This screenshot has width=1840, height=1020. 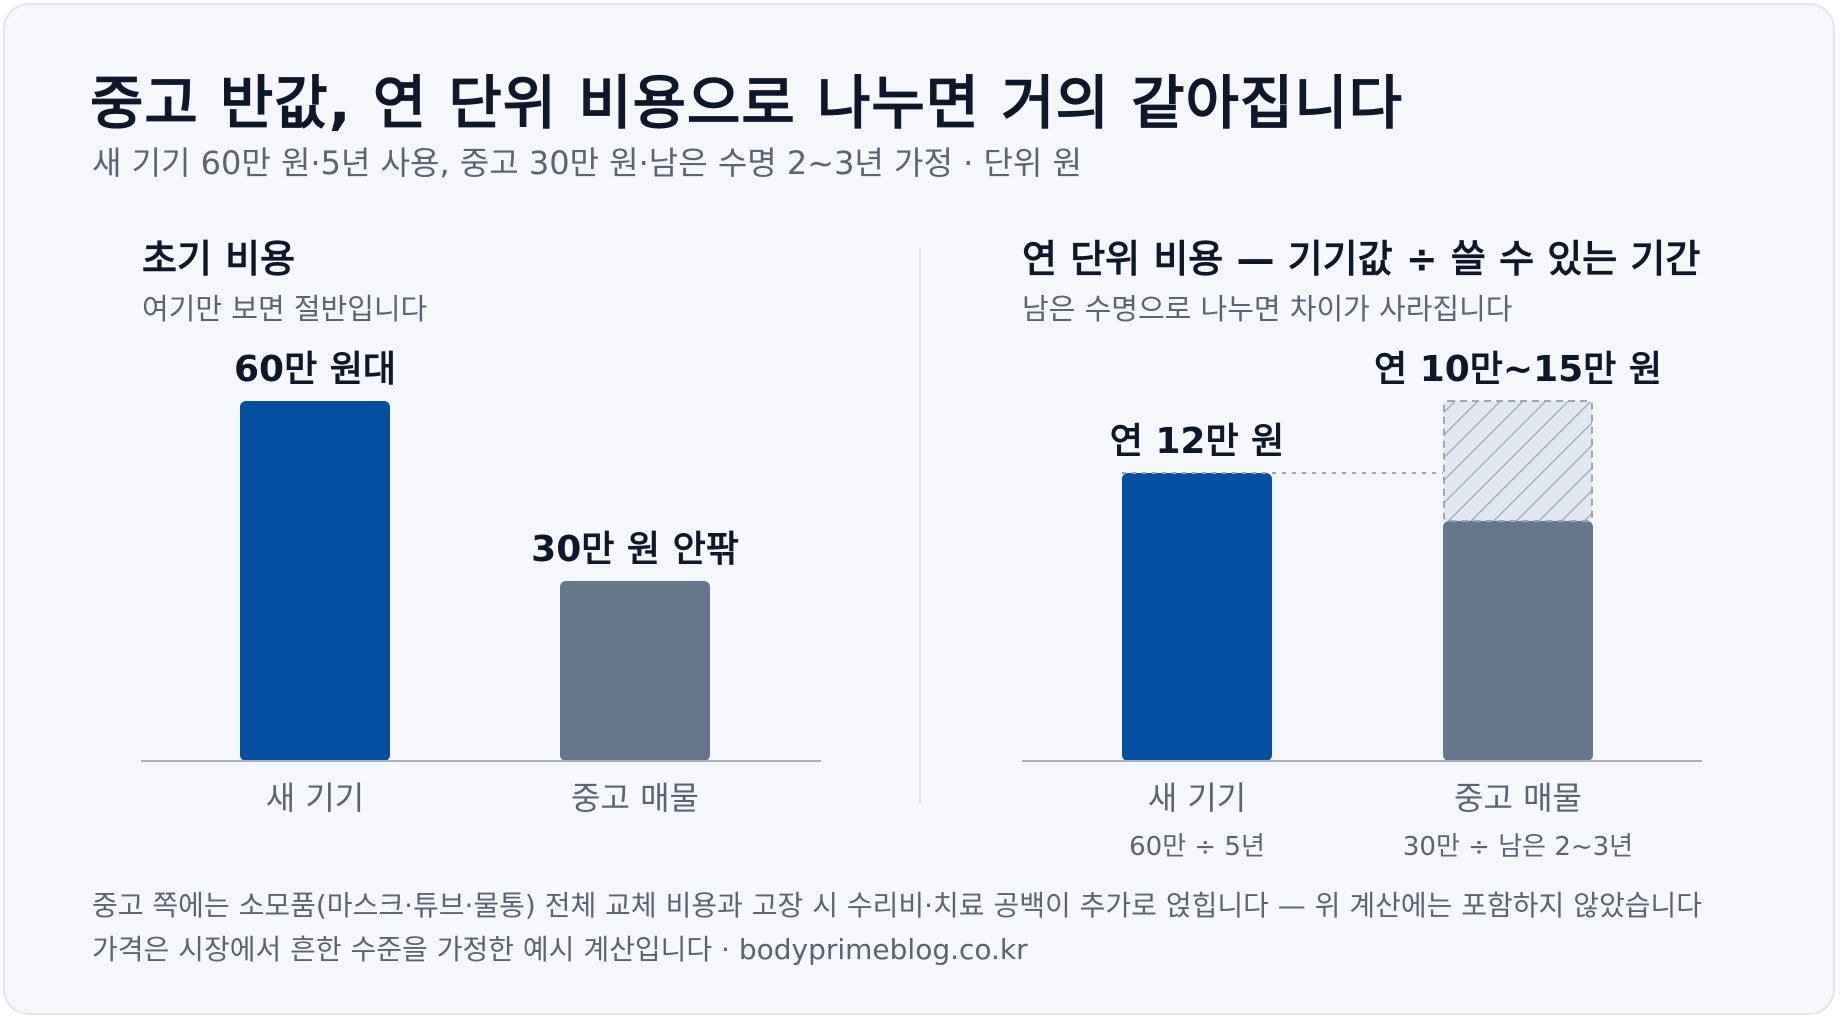 I want to click on data-label: 연 12만 원, so click(x=1197, y=441).